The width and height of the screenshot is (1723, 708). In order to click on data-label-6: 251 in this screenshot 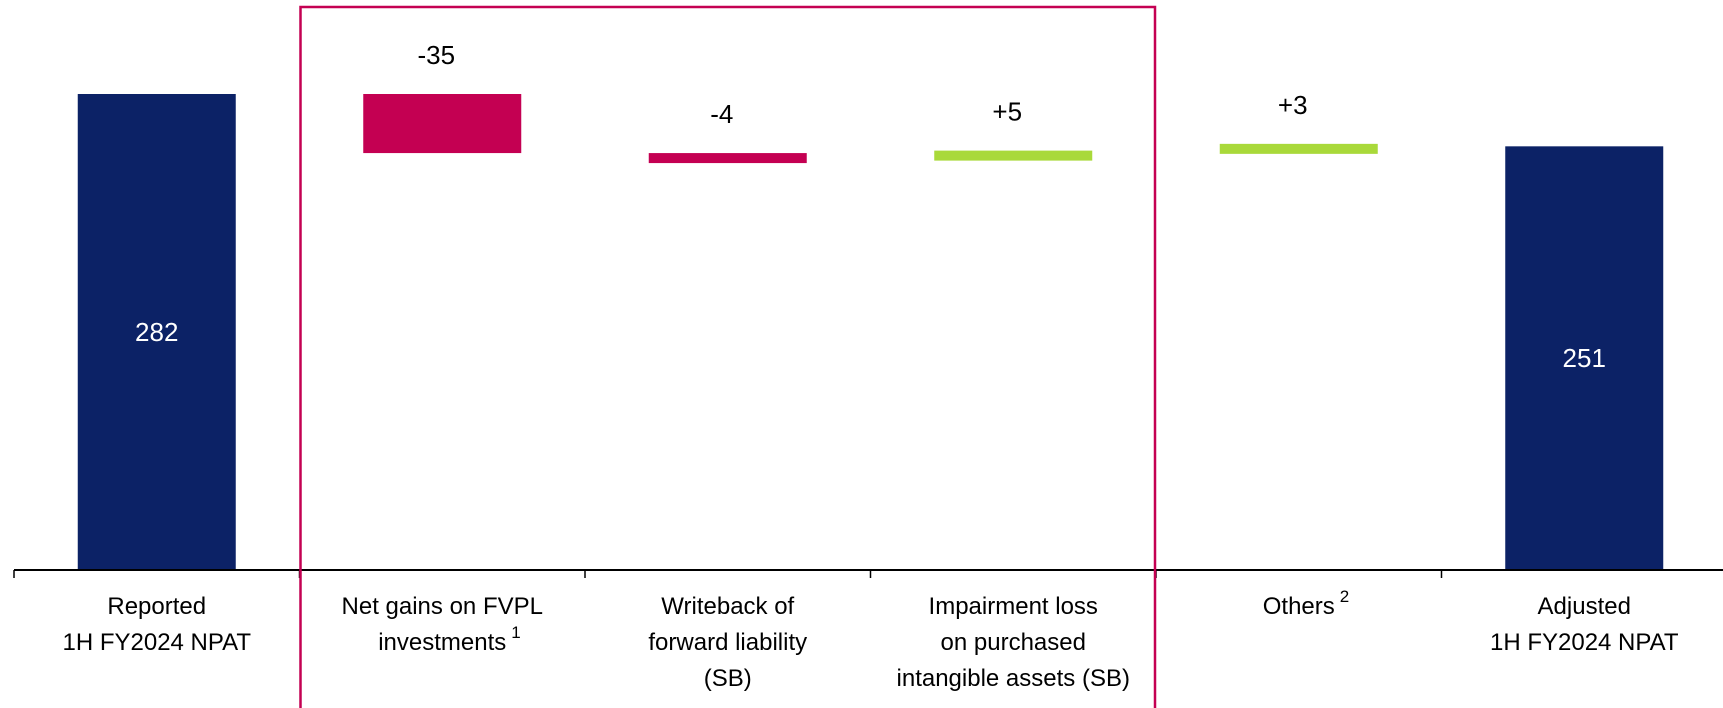, I will do `click(1584, 358)`.